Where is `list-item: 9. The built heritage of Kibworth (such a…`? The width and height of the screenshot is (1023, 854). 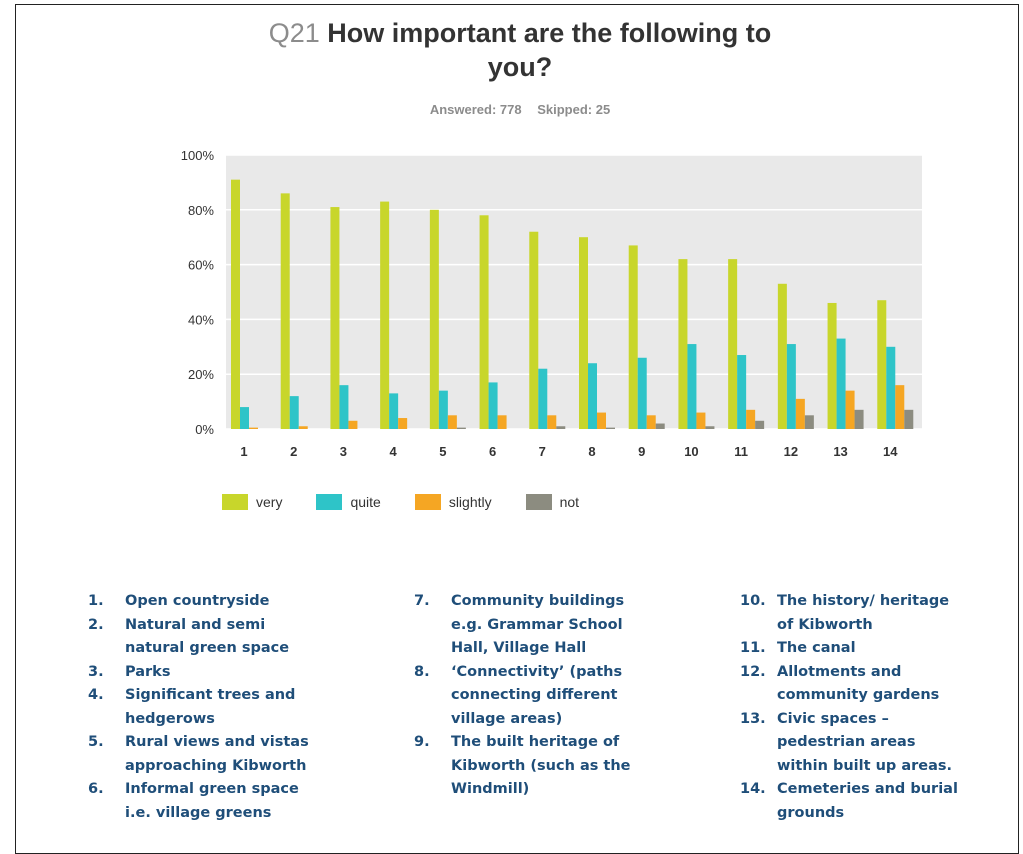
list-item: 9. The built heritage of Kibworth (such a… is located at coordinates (534, 766).